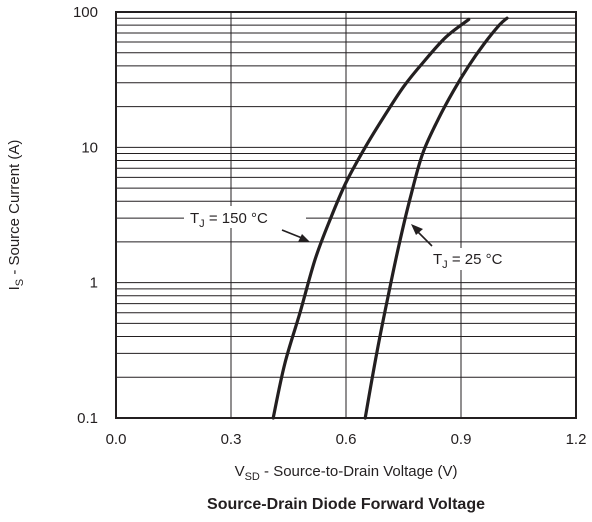 This screenshot has width=592, height=522. What do you see at coordinates (85, 215) in the screenshot?
I see `y-tick-labels: 0.1 1 10 100` at bounding box center [85, 215].